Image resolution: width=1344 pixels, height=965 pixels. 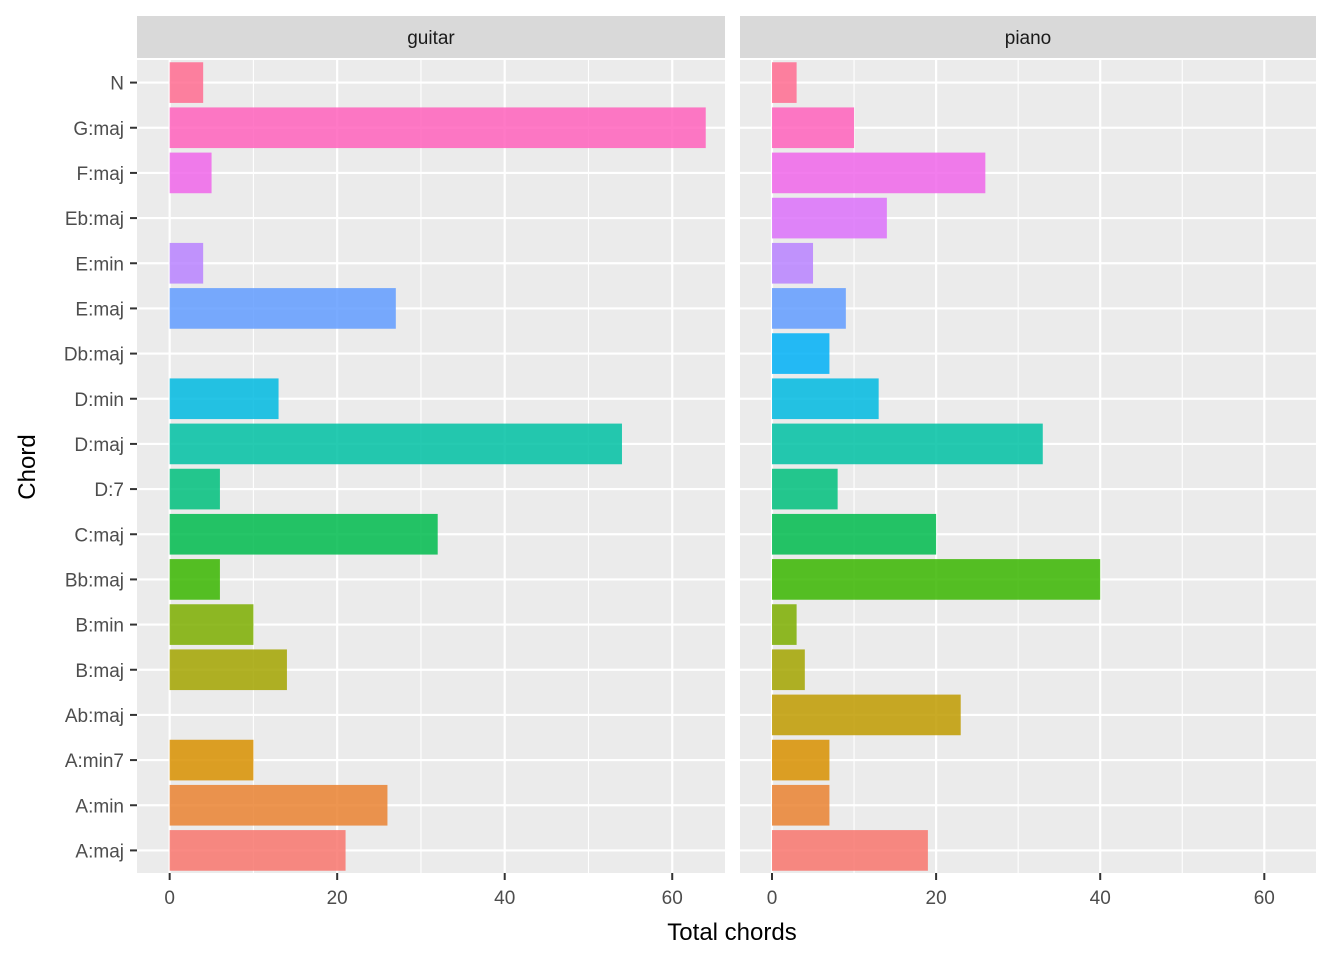 I want to click on facet-strip-label: guitar, so click(x=431, y=38).